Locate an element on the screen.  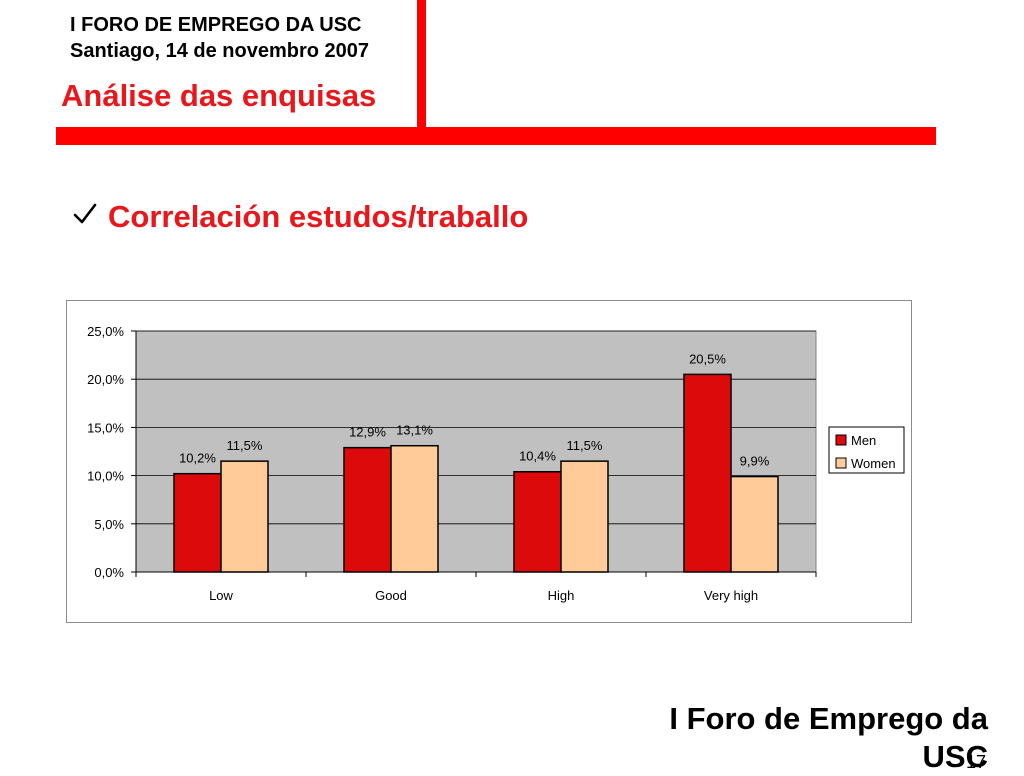
y-tick-label: 5,0% is located at coordinates (109, 524).